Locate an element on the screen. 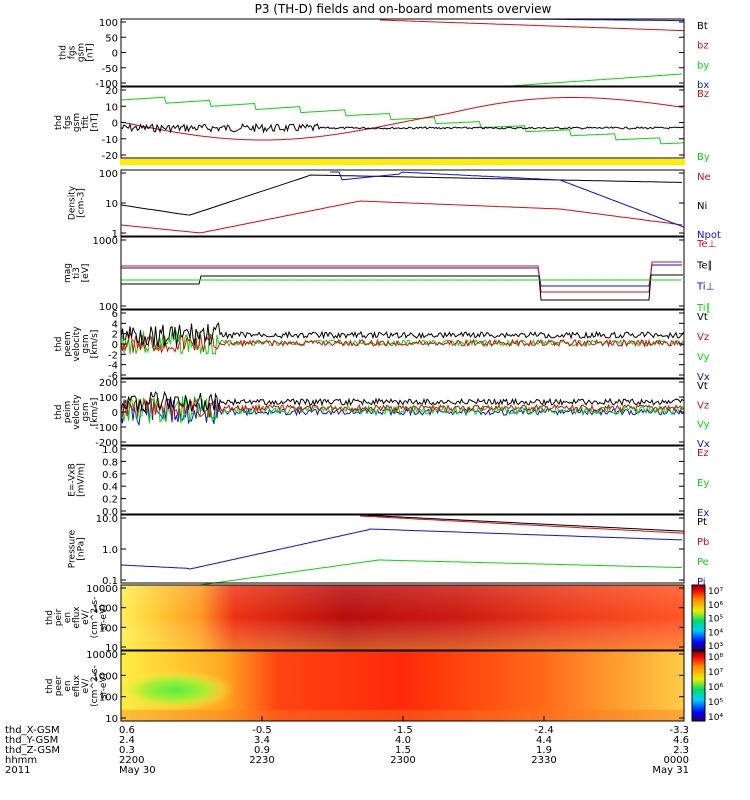  xaxis-row-label: thd_Y-GSM is located at coordinates (31, 740).